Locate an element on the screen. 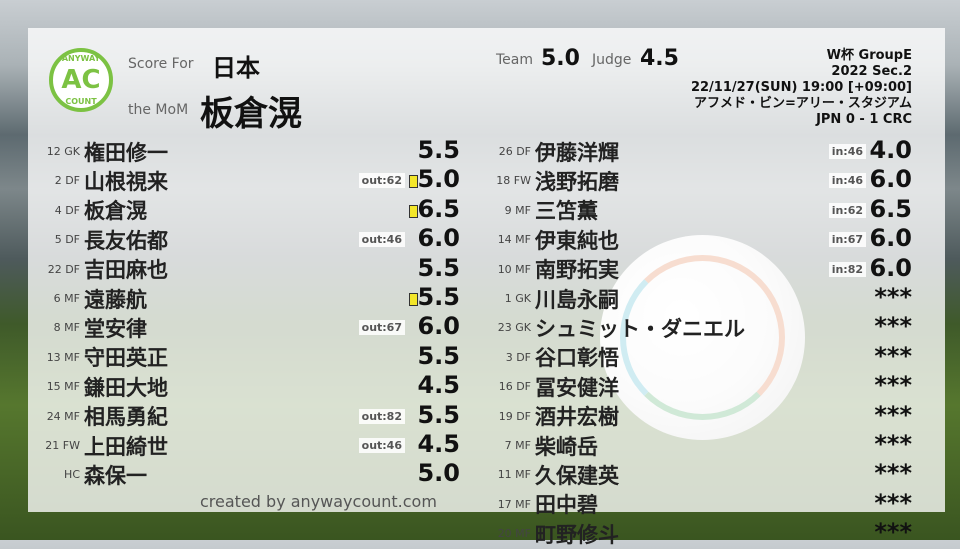 The height and width of the screenshot is (549, 960). result: JPN 0 - 1 CRC is located at coordinates (864, 119).